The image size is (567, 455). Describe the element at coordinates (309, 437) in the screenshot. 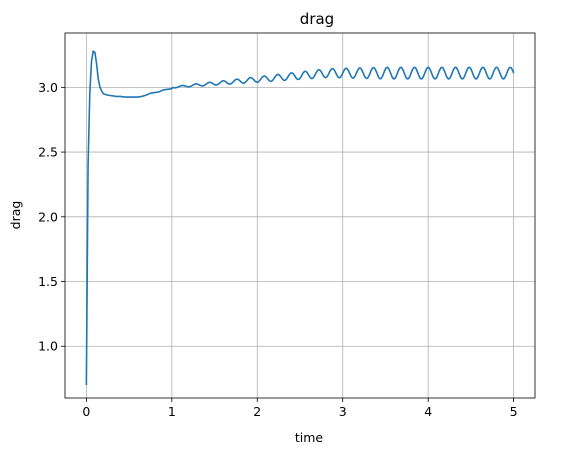

I see `x-axis-label: time` at that location.